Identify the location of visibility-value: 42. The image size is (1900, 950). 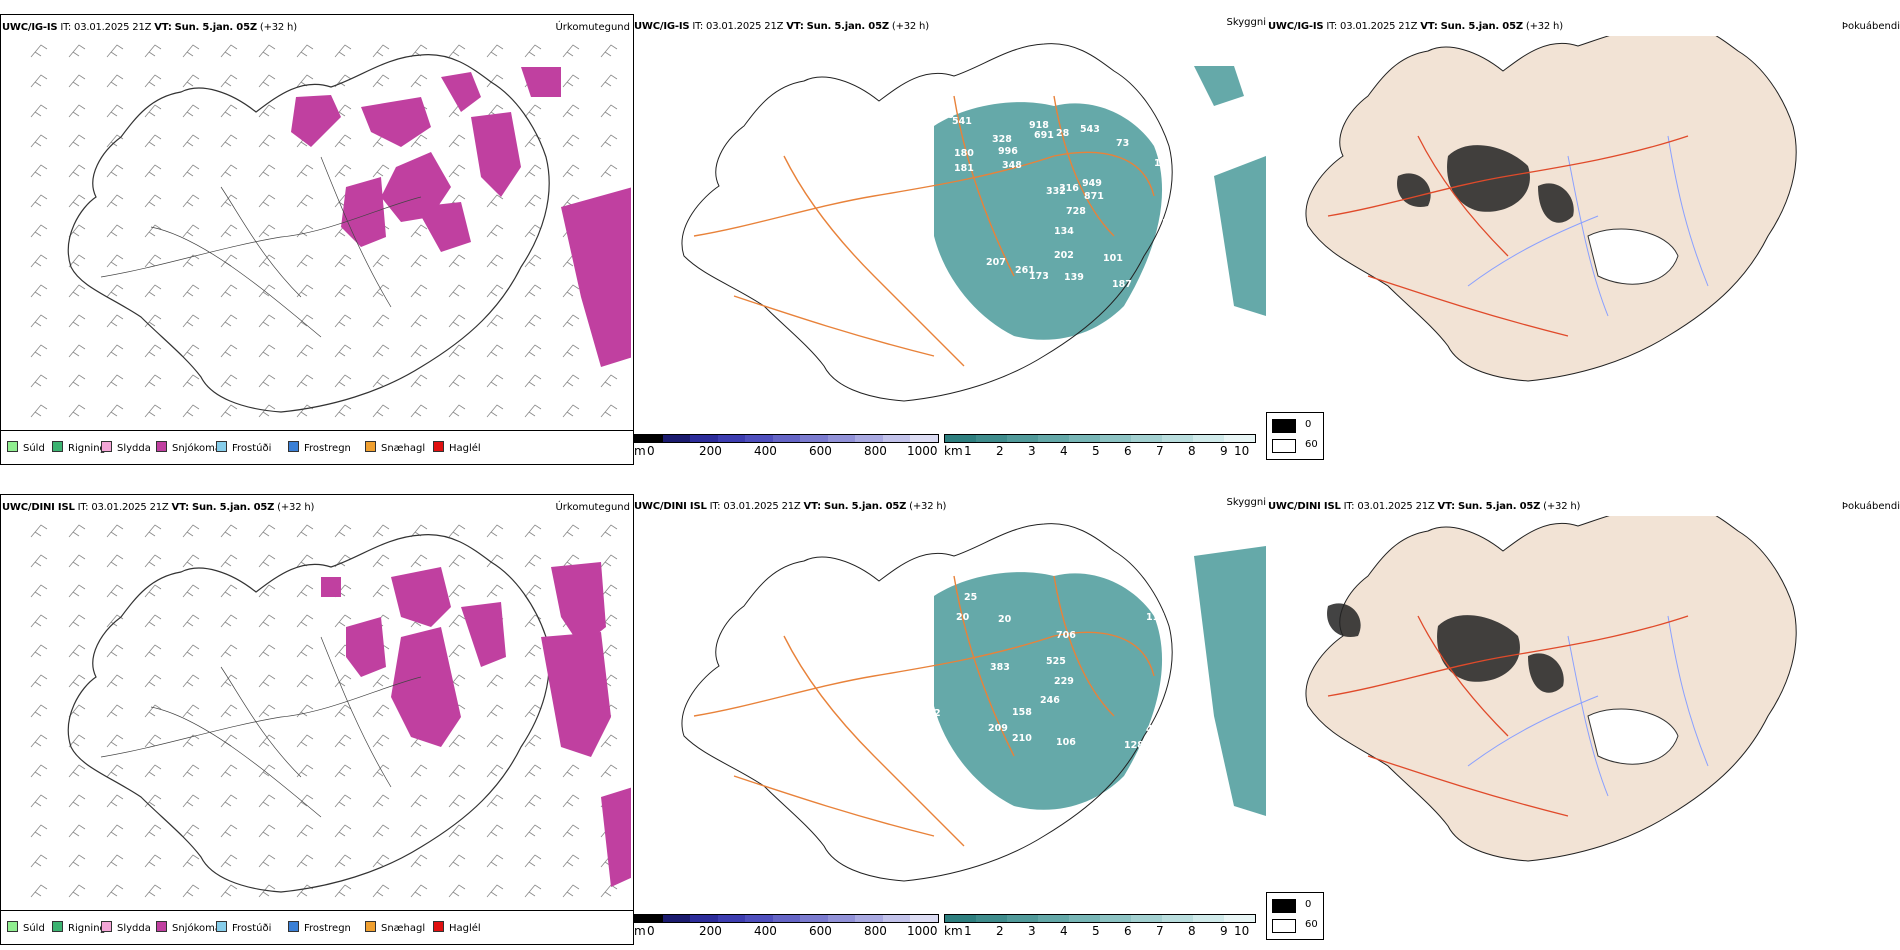
(1152, 729).